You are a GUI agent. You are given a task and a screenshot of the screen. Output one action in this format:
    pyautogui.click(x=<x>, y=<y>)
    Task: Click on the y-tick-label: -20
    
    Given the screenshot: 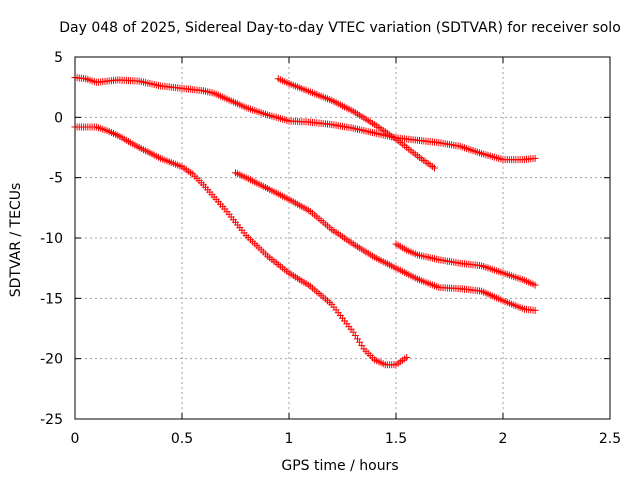 What is the action you would take?
    pyautogui.click(x=51, y=360)
    